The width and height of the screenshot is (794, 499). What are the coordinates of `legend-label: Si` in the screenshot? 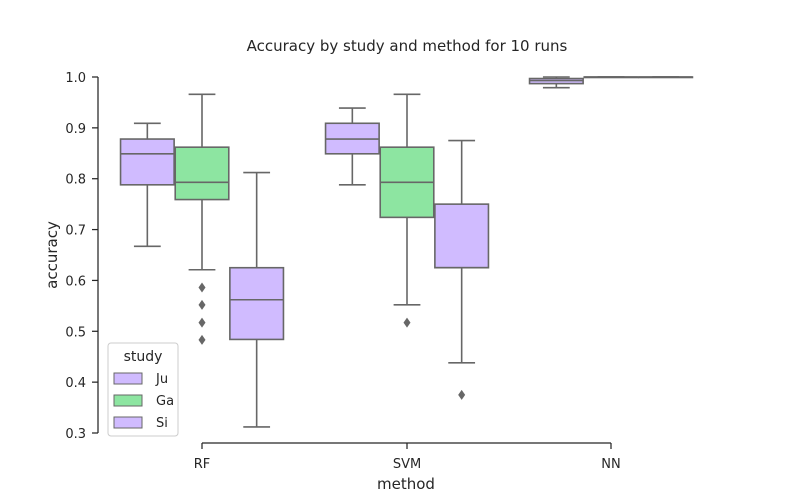 It's located at (162, 423).